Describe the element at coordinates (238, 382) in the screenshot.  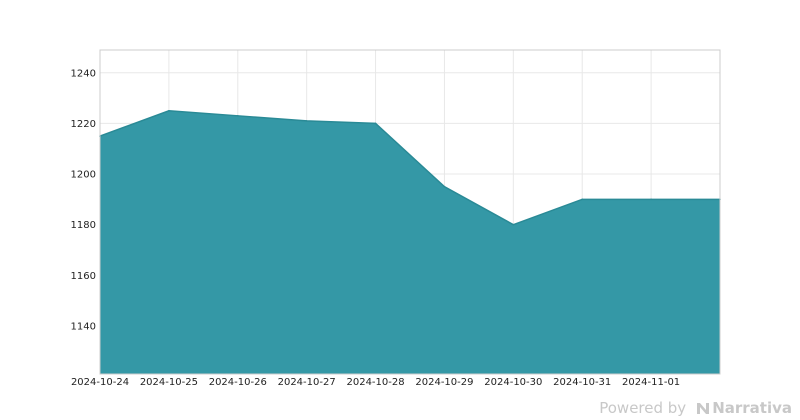
I see `x-tick-label: 2024-10-26` at that location.